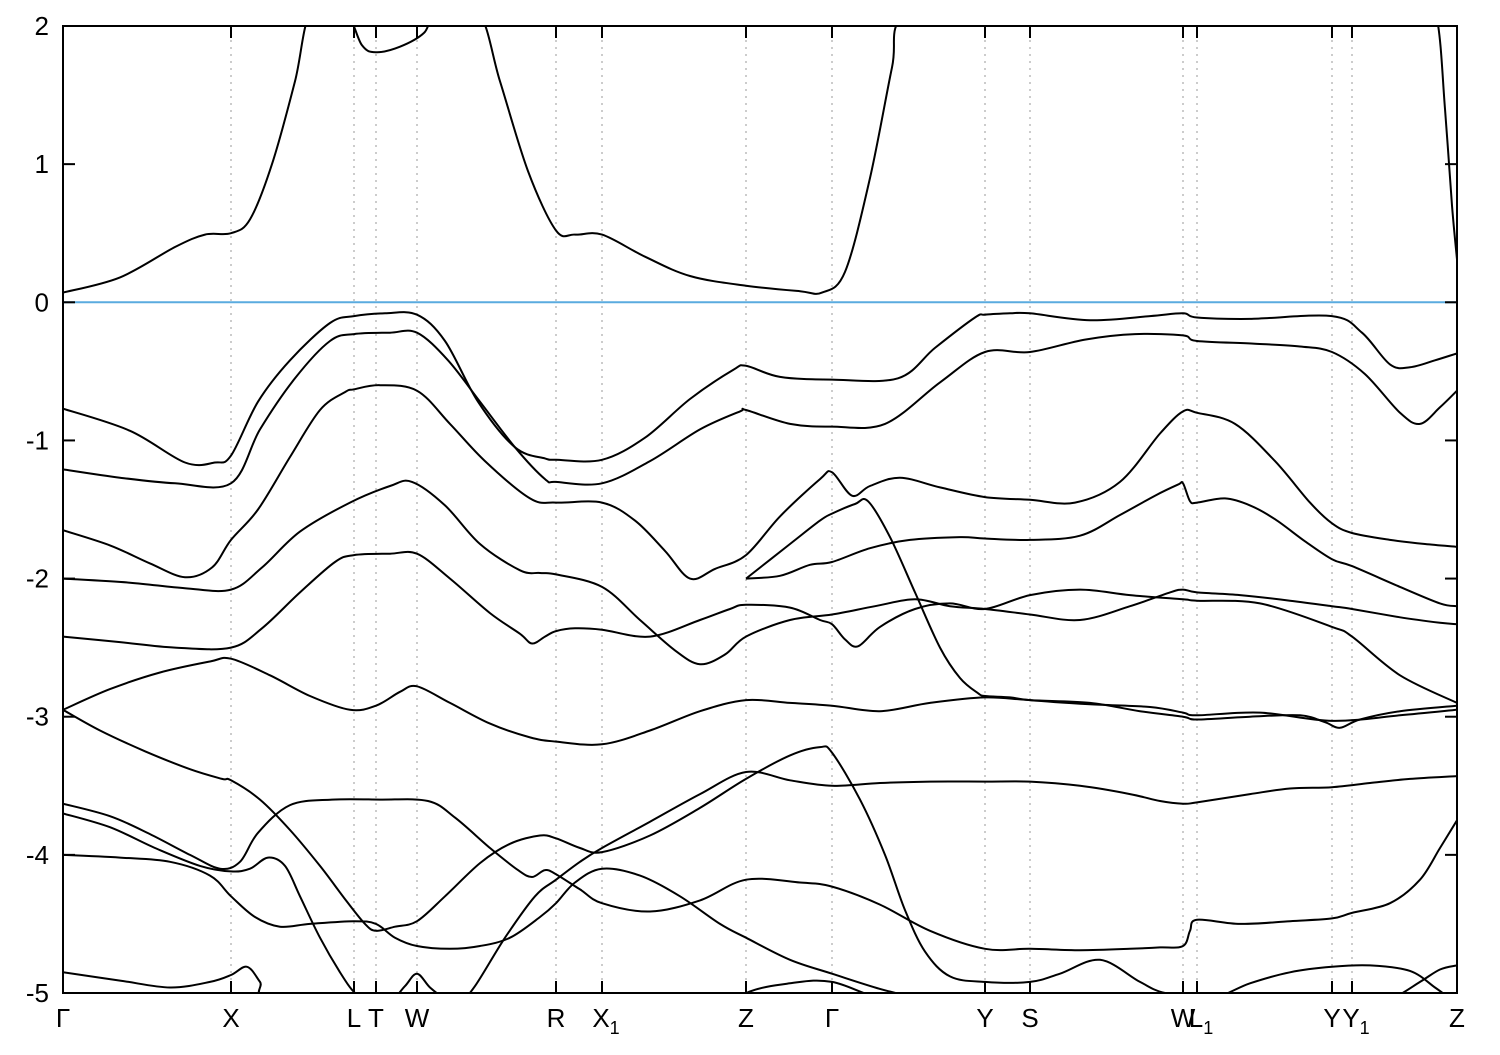  I want to click on x-station-label: T, so click(376, 1018).